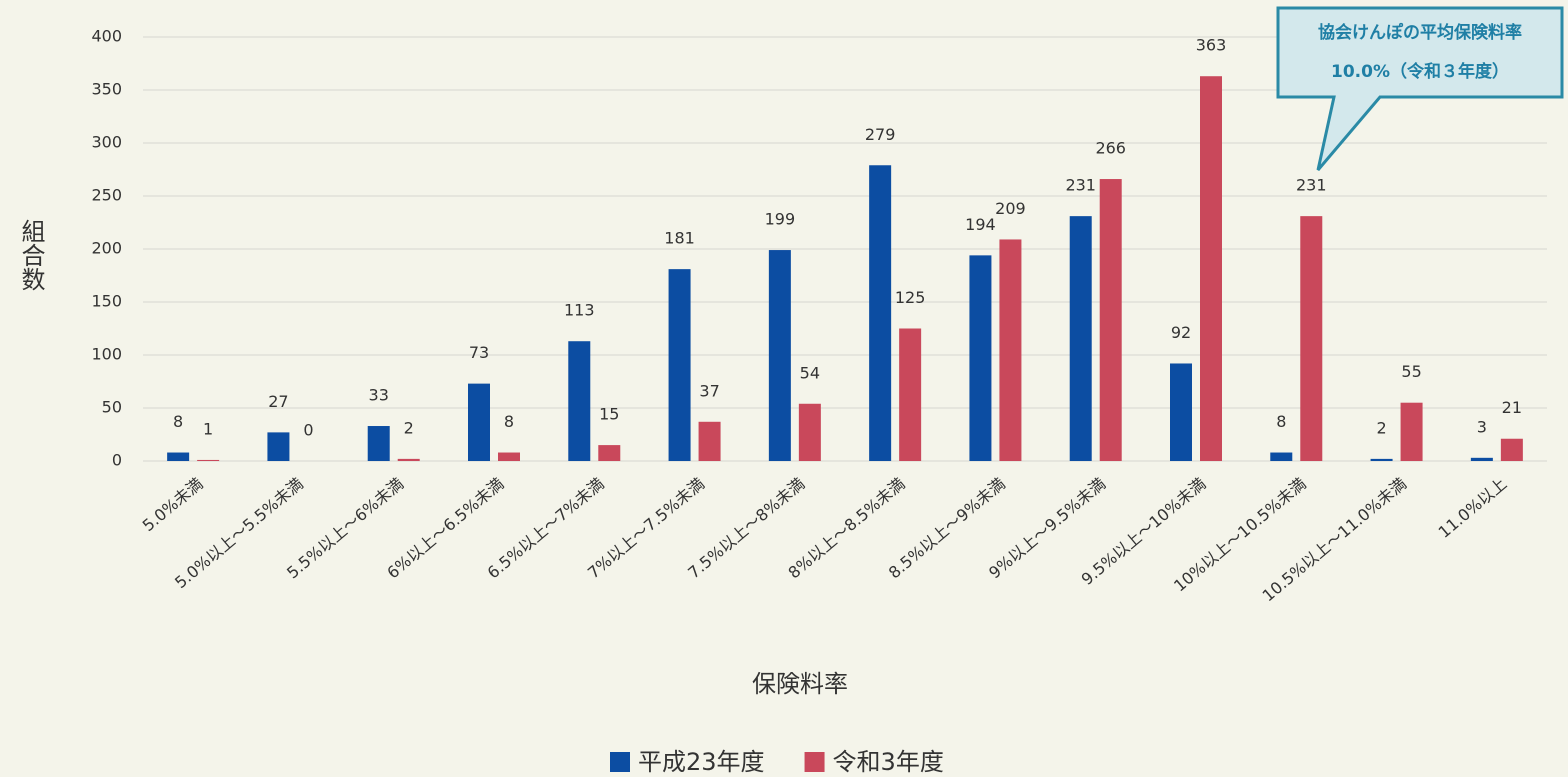 This screenshot has width=1568, height=777. What do you see at coordinates (106, 301) in the screenshot?
I see `y-tick-label: 150` at bounding box center [106, 301].